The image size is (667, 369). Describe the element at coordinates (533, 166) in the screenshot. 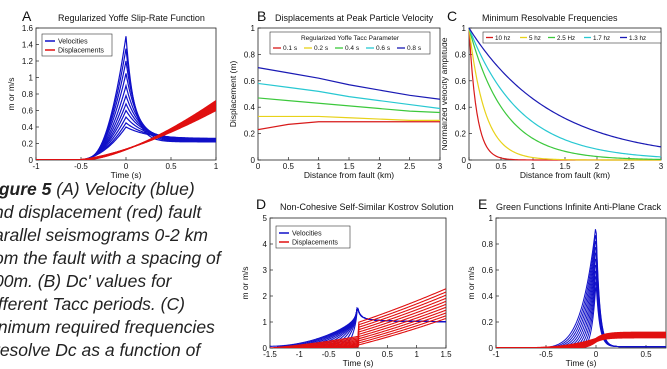

I see `panel-c-xtick-label: 1` at that location.